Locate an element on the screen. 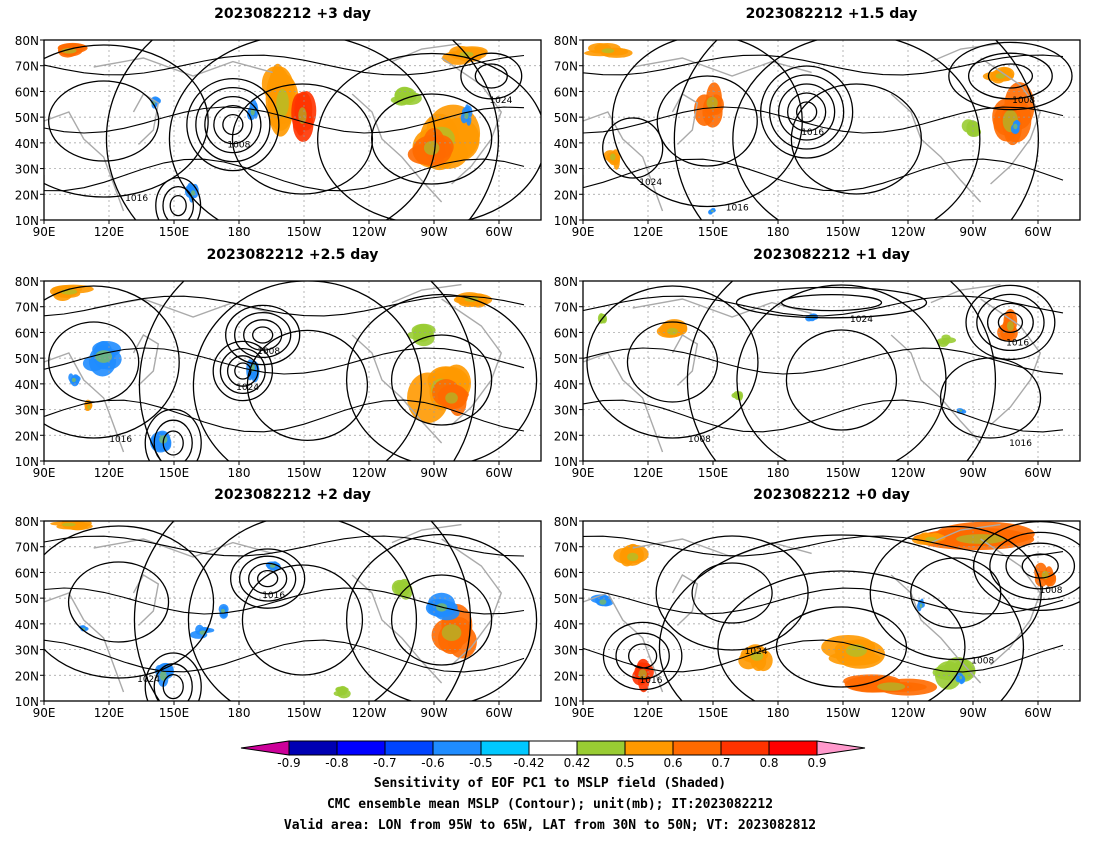 The height and width of the screenshot is (850, 1100). lon-tick-label: 90W is located at coordinates (972, 473).